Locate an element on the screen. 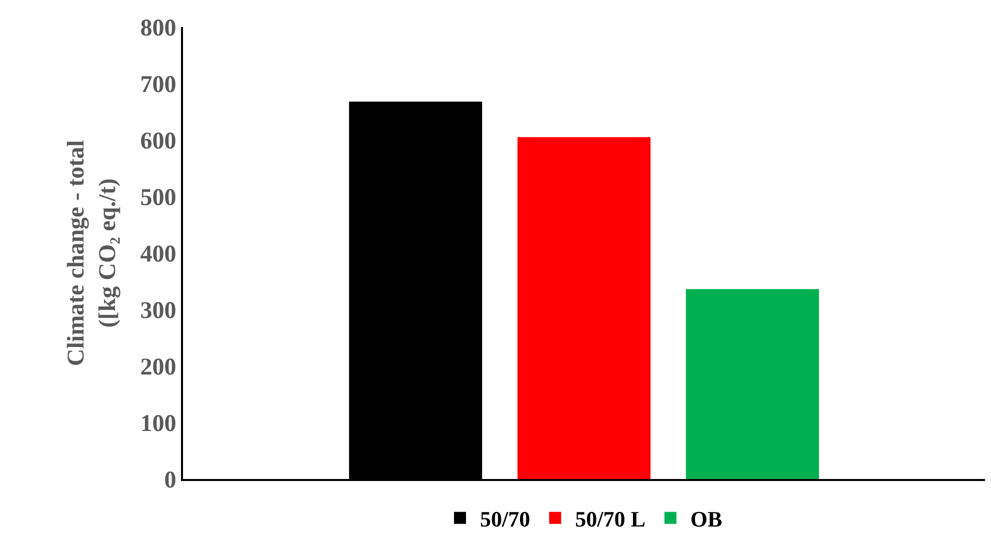 The image size is (991, 545). y-tick-label: 800 is located at coordinates (158, 28).